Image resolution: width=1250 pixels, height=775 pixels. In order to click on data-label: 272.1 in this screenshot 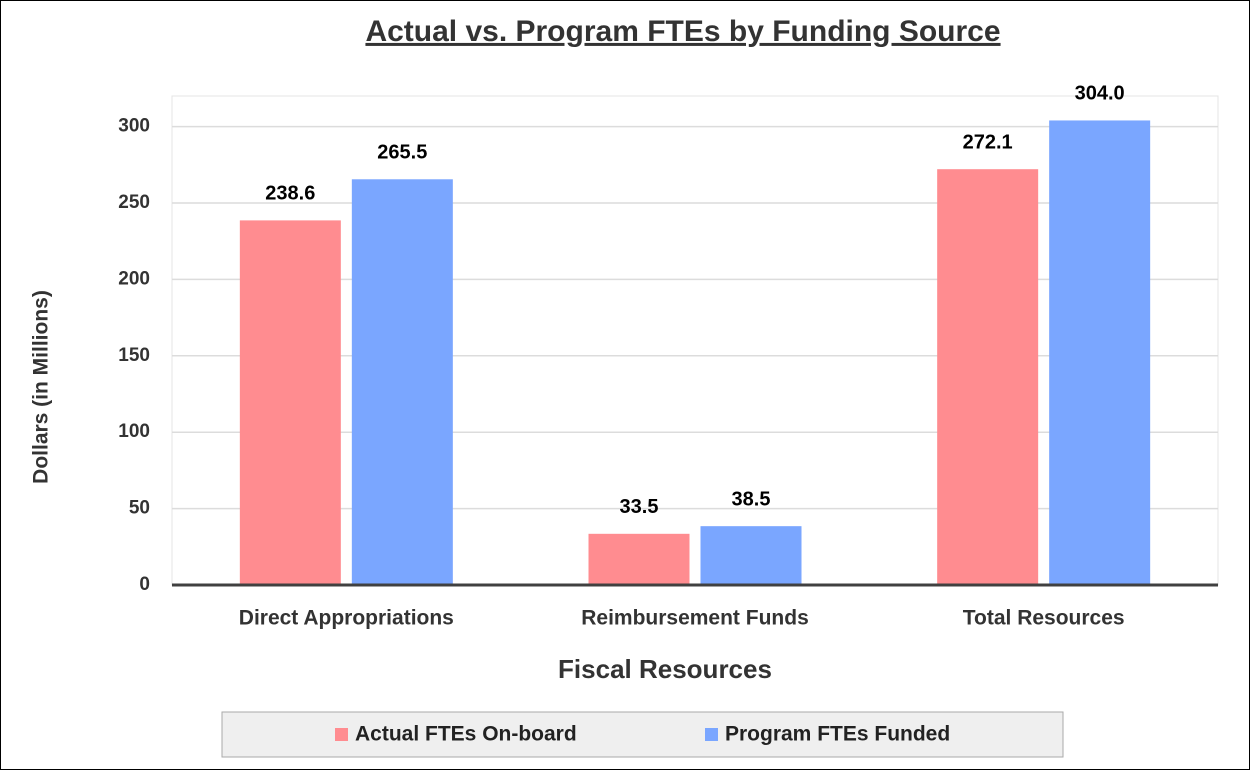, I will do `click(988, 142)`.